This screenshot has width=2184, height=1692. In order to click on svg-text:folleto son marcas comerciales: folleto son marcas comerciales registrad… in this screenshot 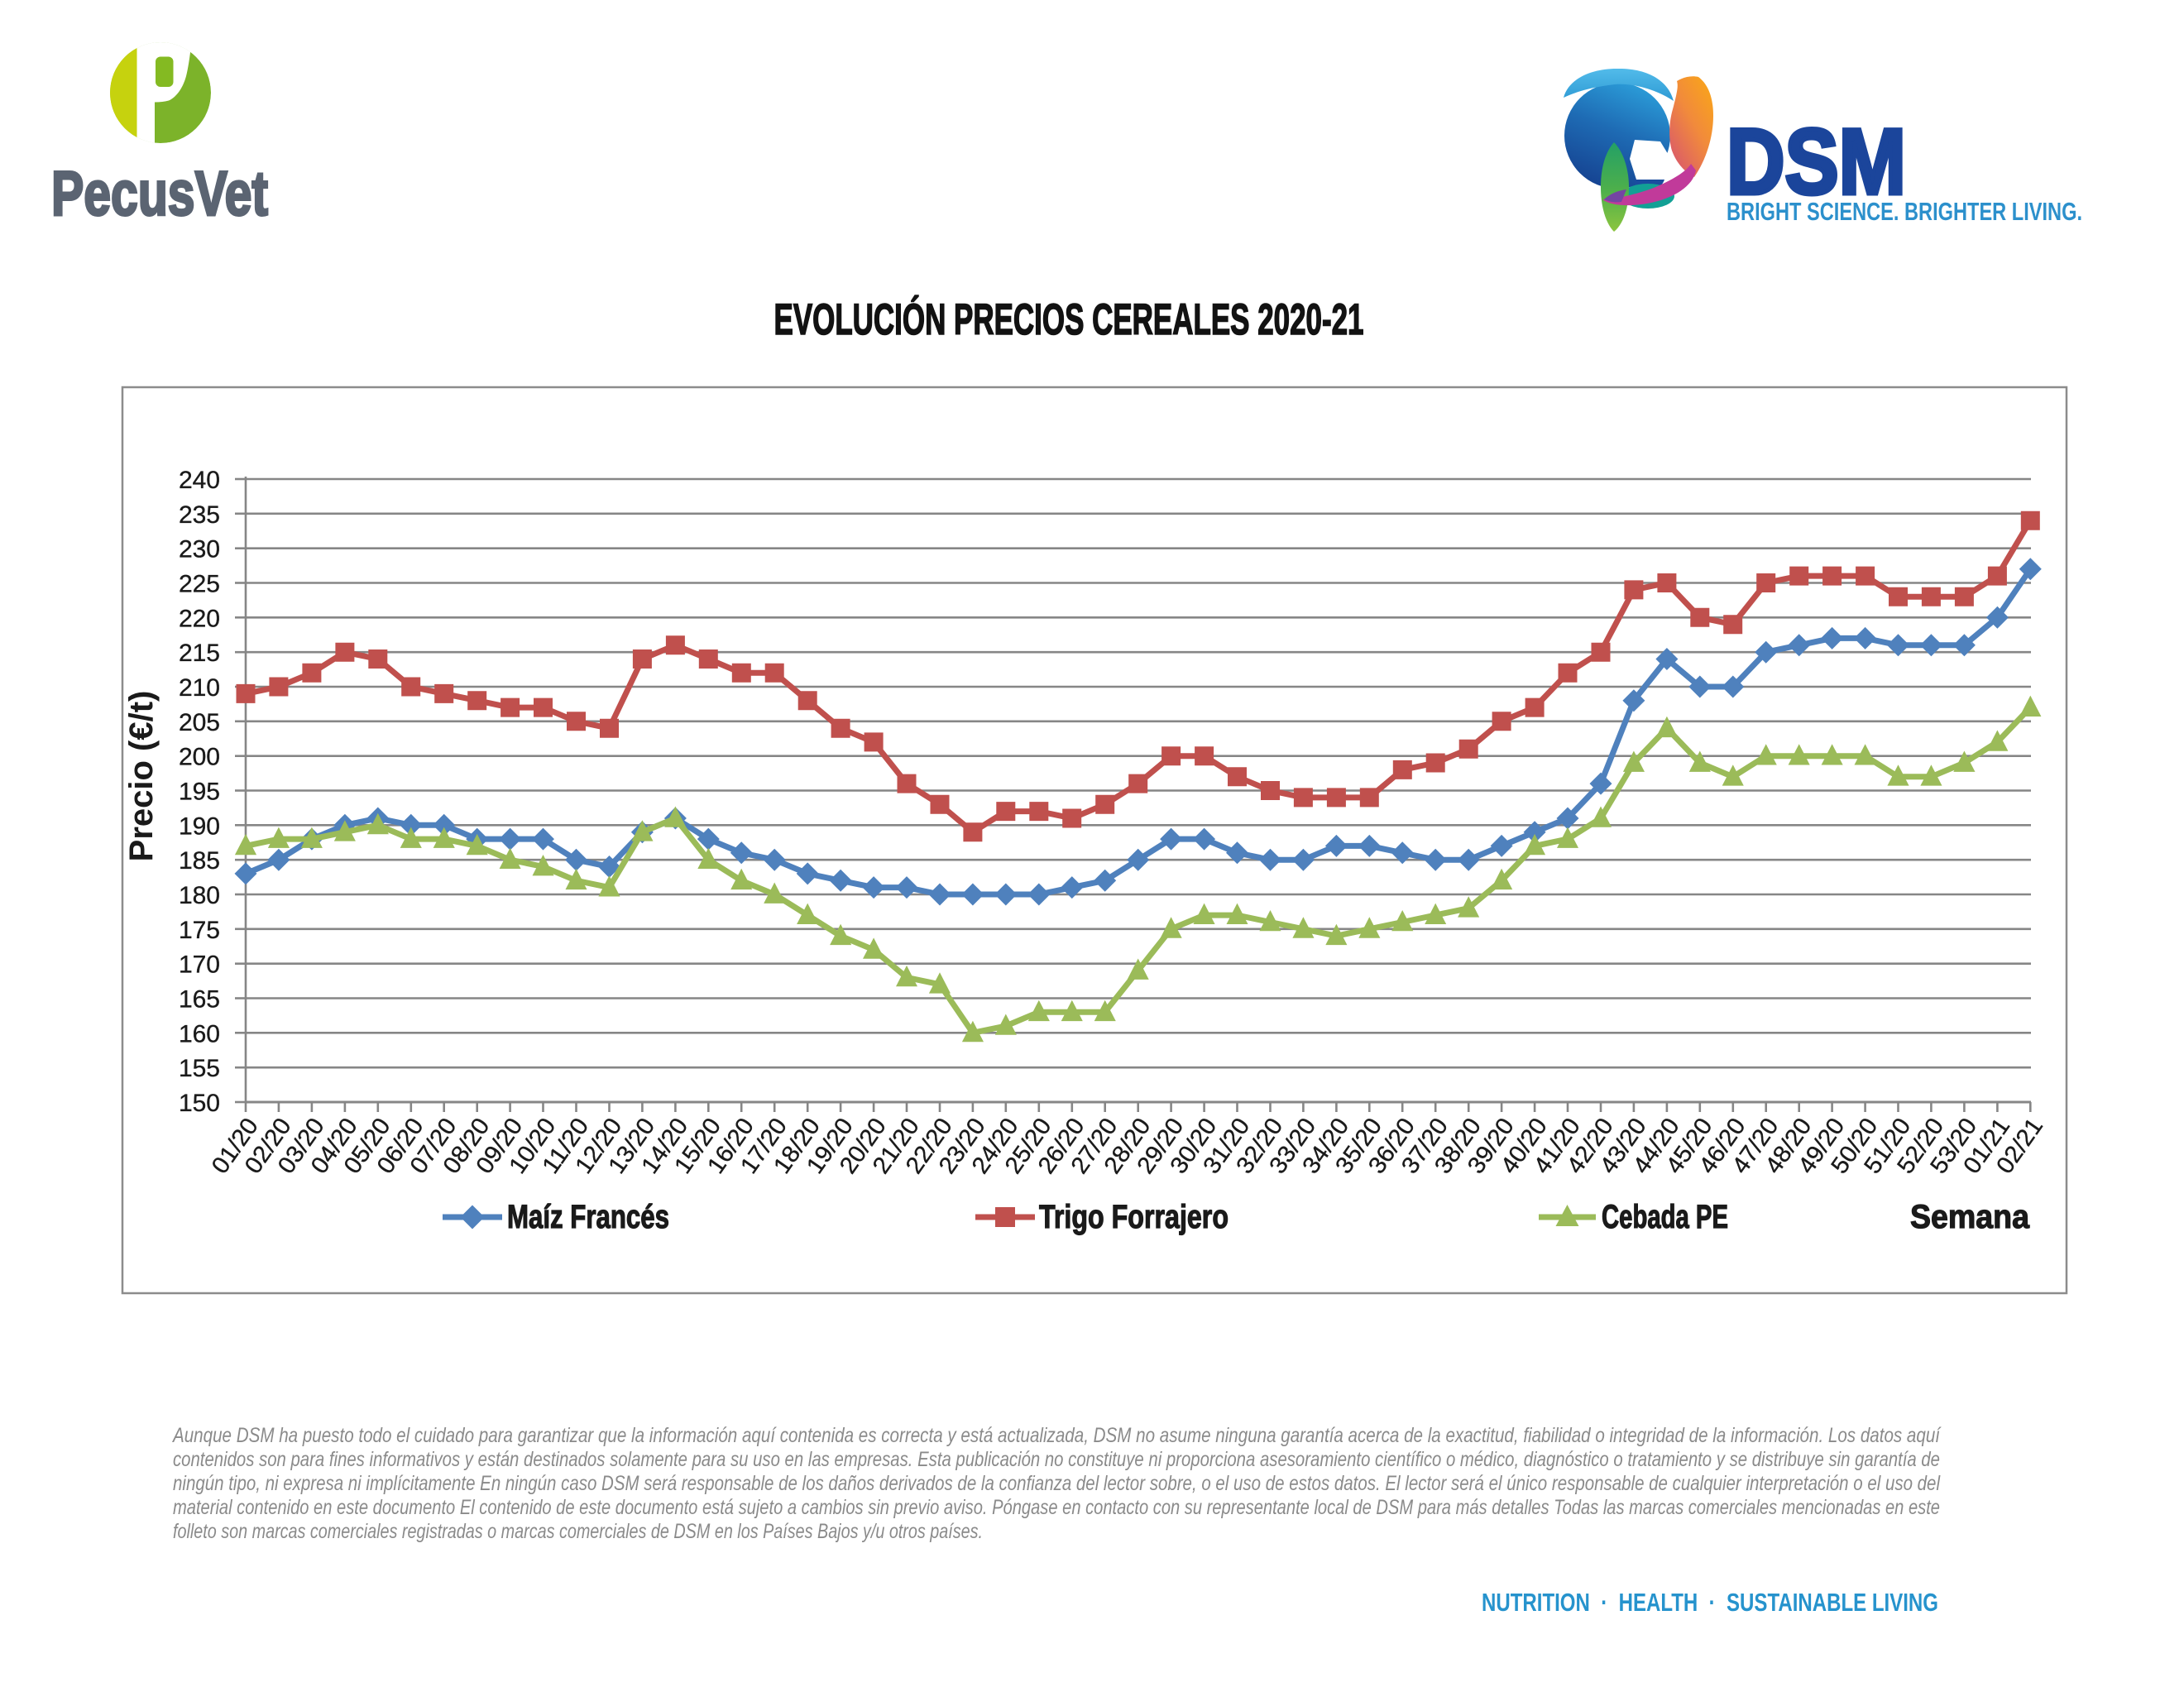, I will do `click(578, 1531)`.